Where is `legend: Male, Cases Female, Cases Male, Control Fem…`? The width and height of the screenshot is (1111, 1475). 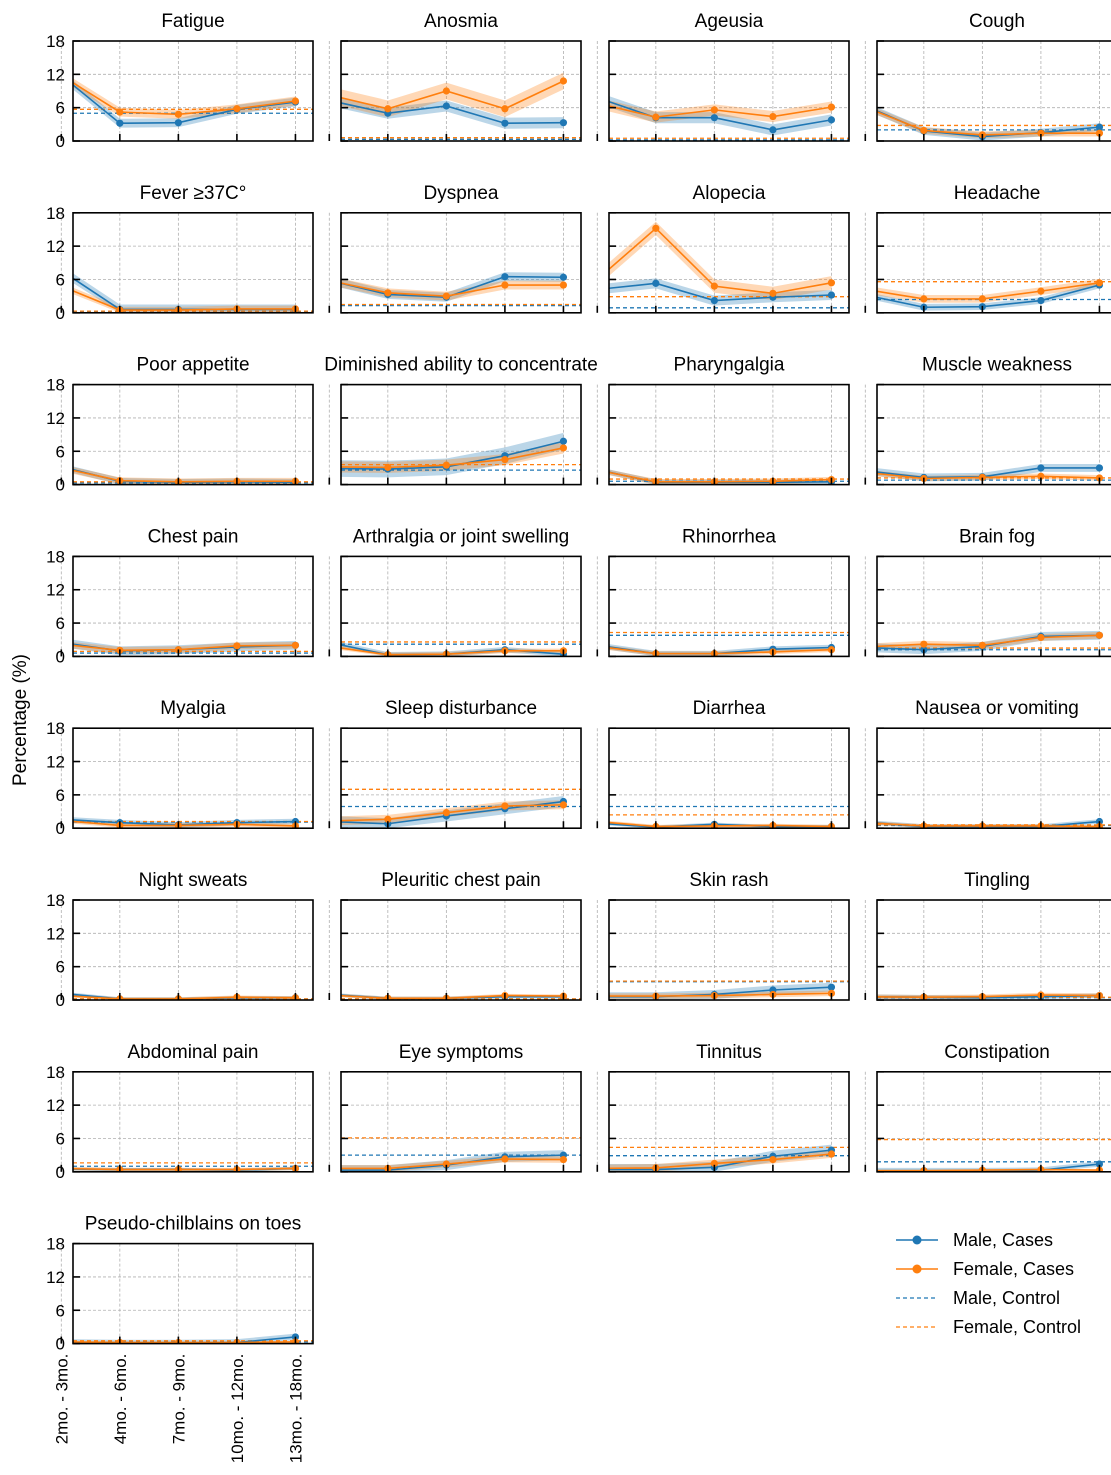 legend: Male, Cases Female, Cases Male, Control Fem… is located at coordinates (988, 1283).